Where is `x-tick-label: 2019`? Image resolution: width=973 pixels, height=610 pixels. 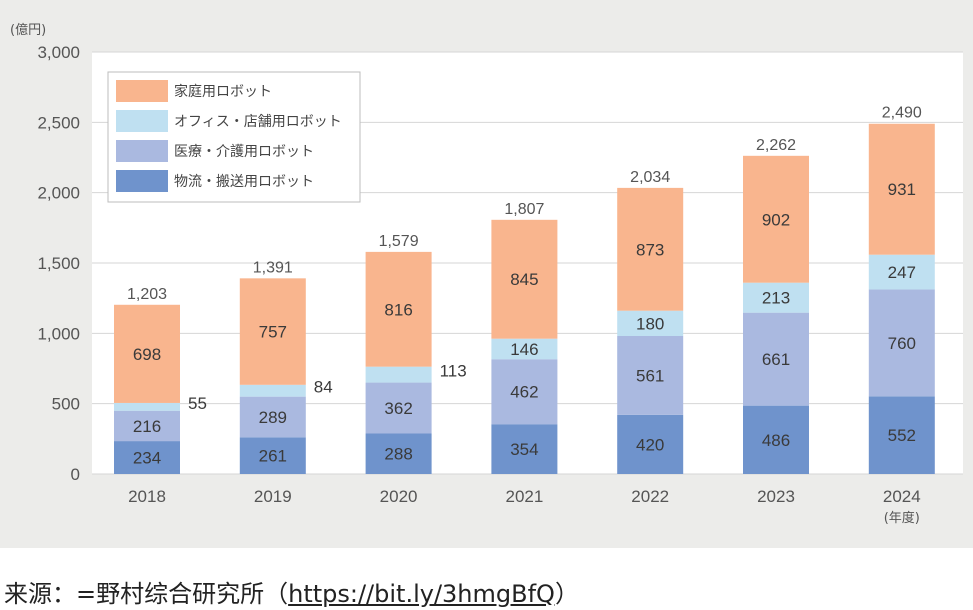 x-tick-label: 2019 is located at coordinates (273, 496).